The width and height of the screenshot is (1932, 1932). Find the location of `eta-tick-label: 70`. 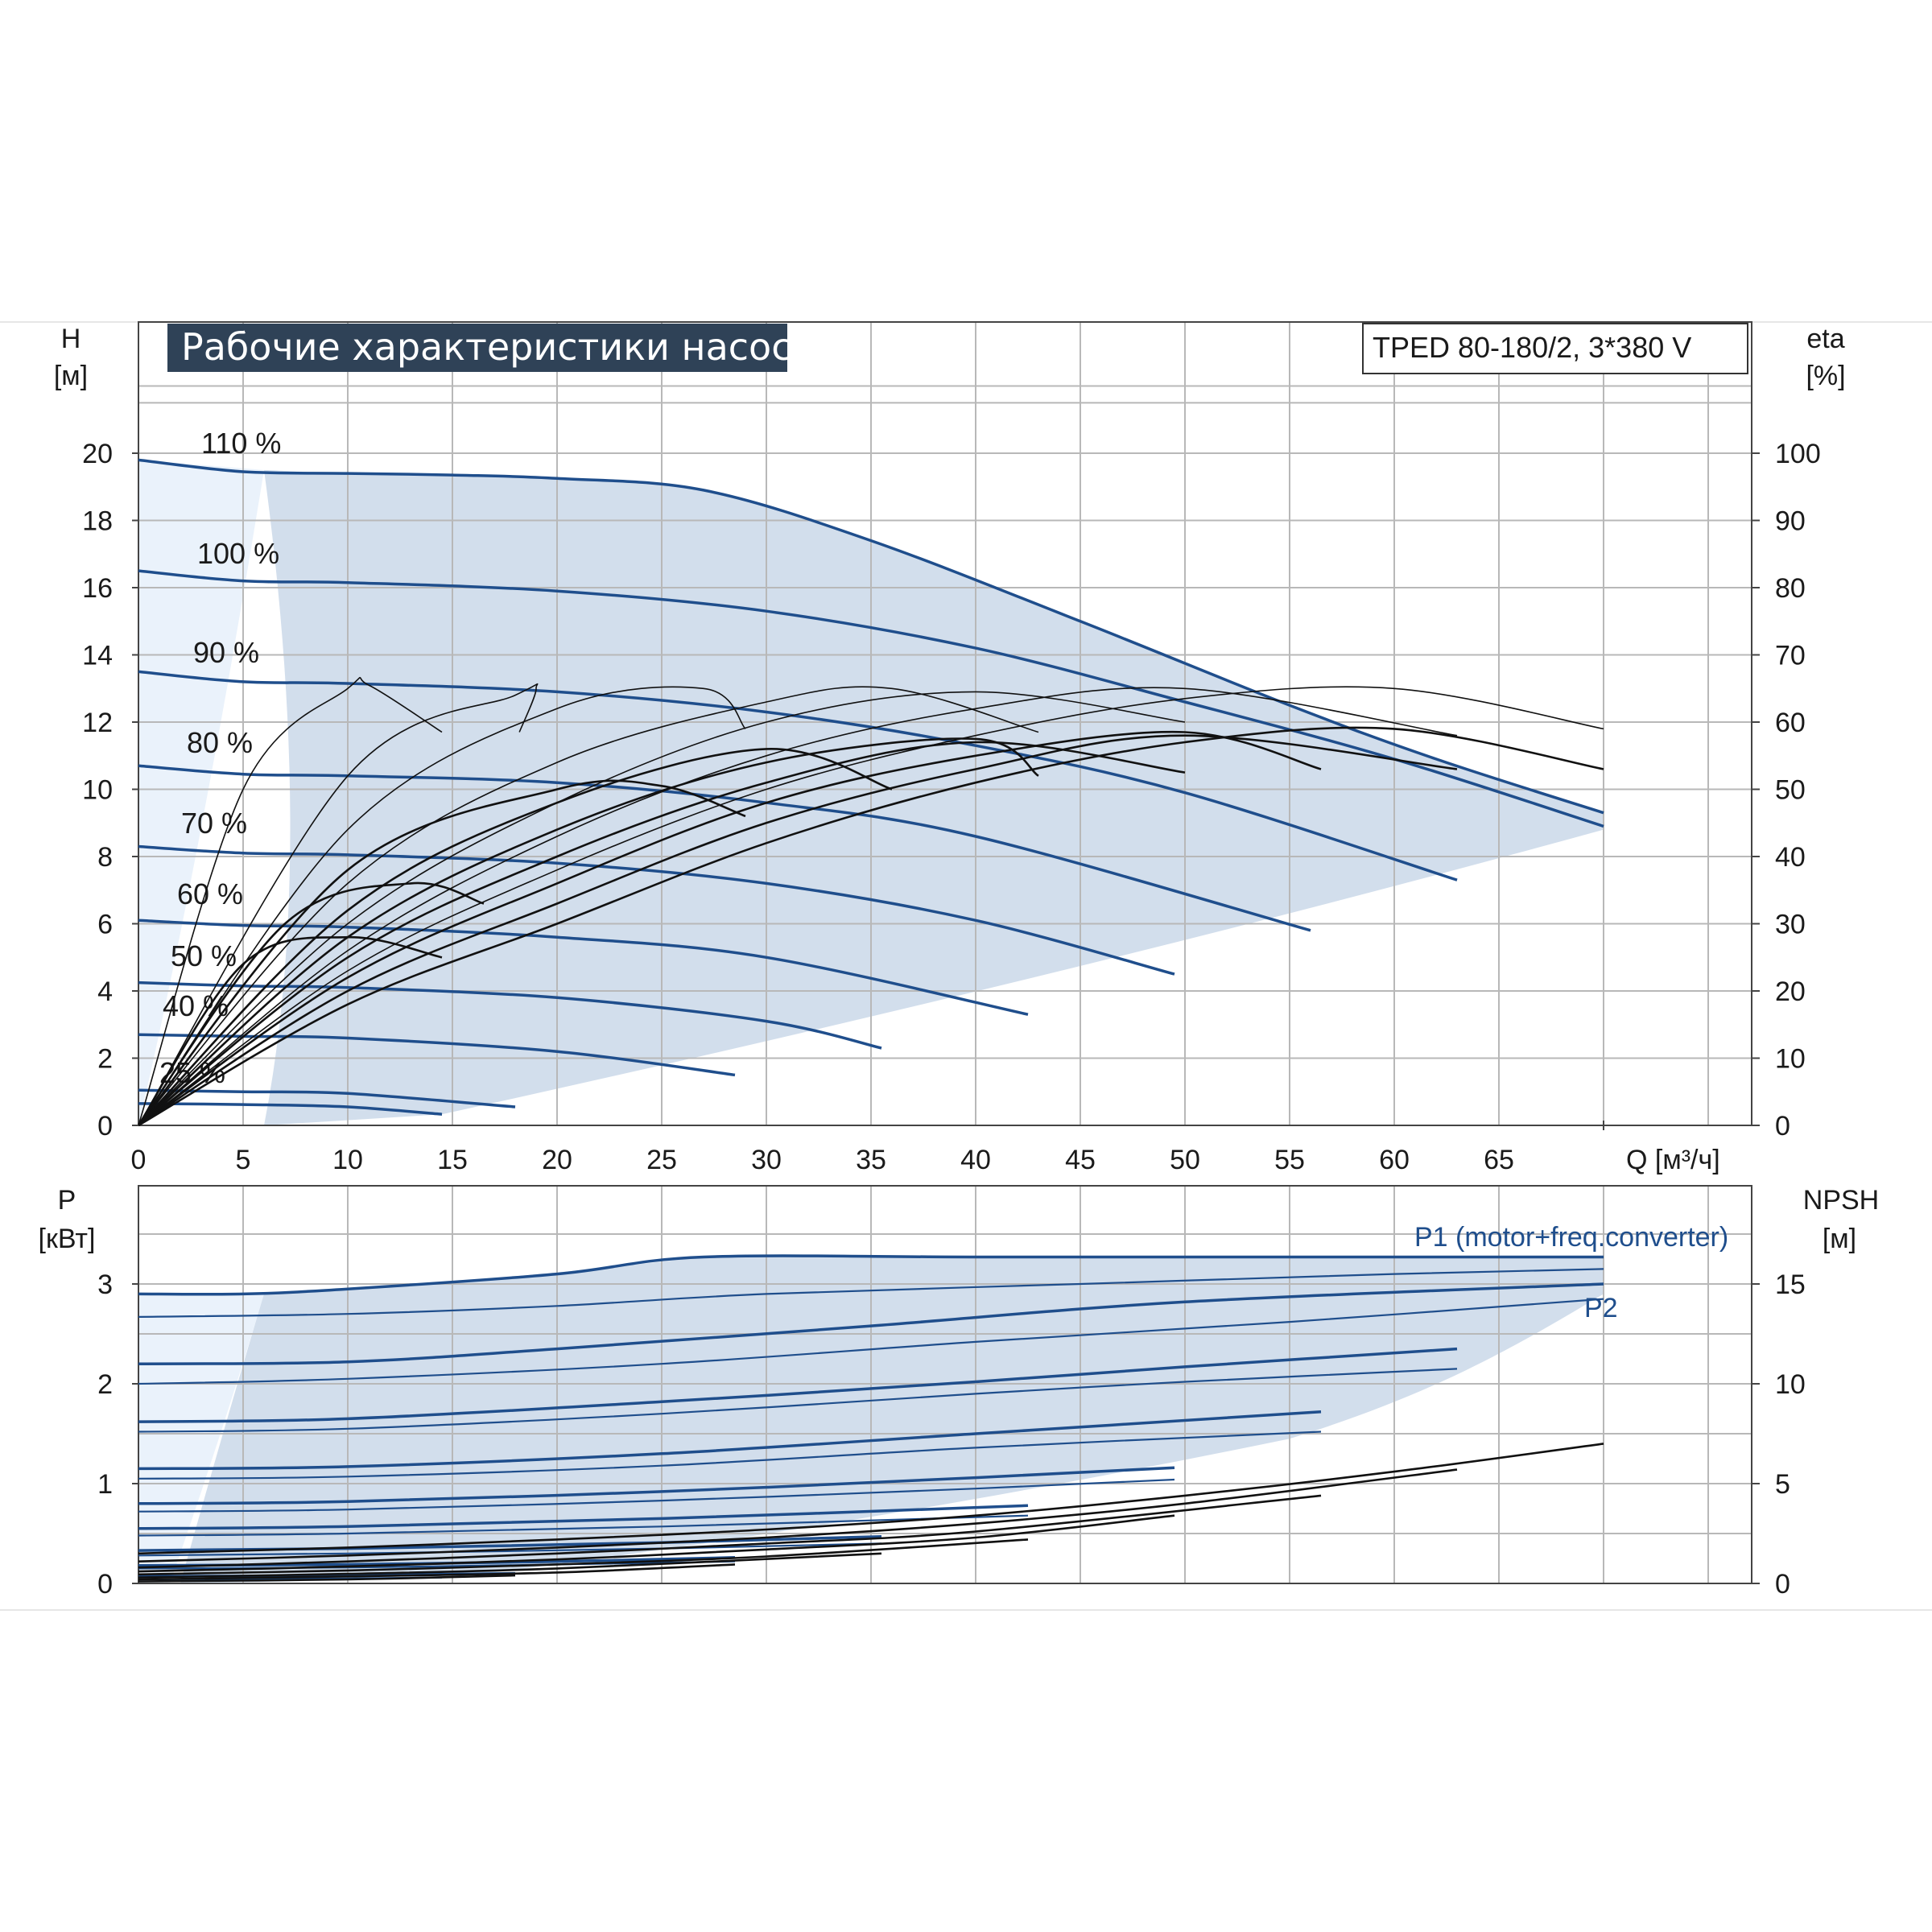

eta-tick-label: 70 is located at coordinates (1790, 656).